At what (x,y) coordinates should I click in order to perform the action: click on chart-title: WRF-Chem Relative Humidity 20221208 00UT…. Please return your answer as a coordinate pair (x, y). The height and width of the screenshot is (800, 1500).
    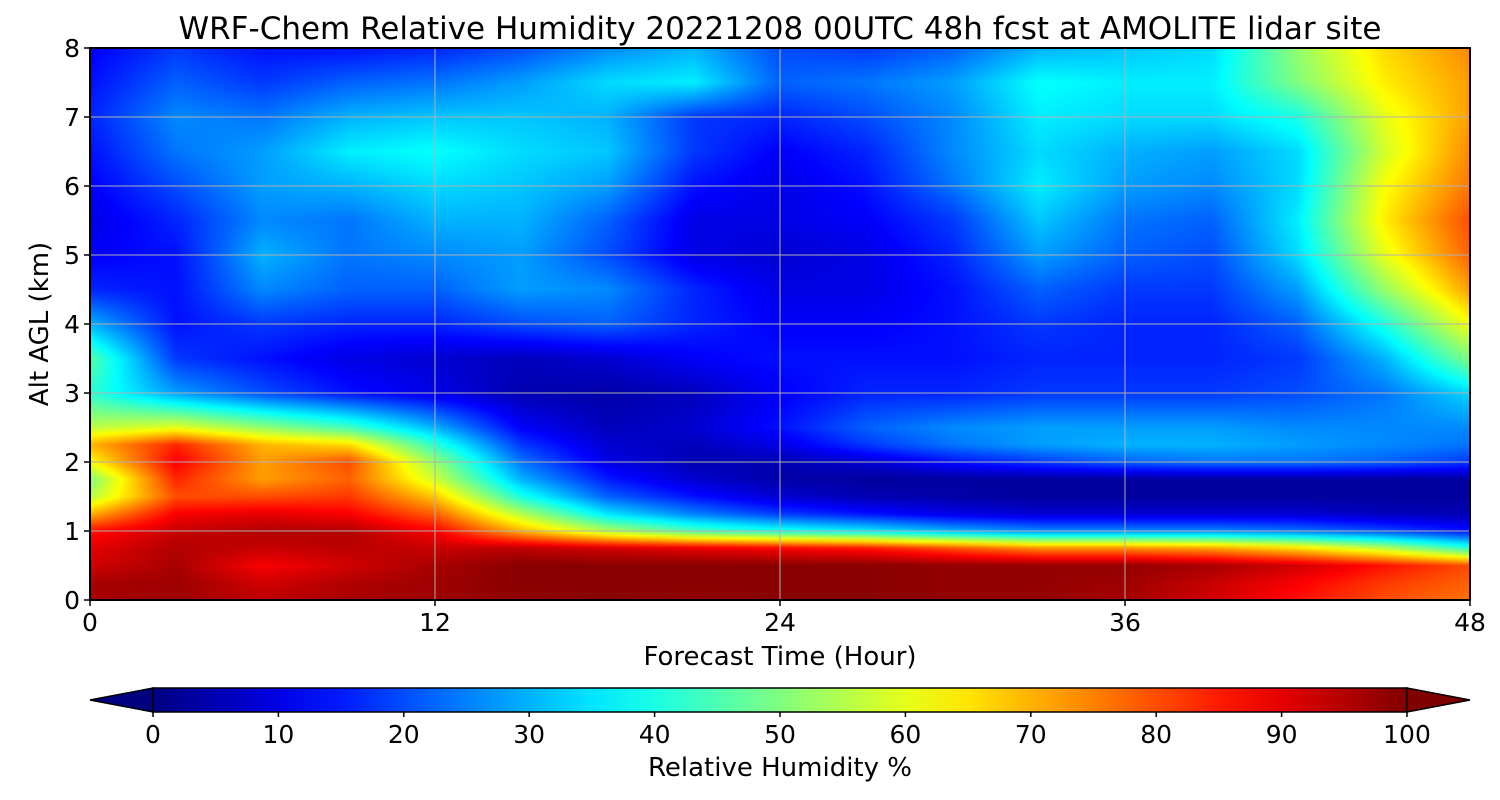
    Looking at the image, I should click on (779, 29).